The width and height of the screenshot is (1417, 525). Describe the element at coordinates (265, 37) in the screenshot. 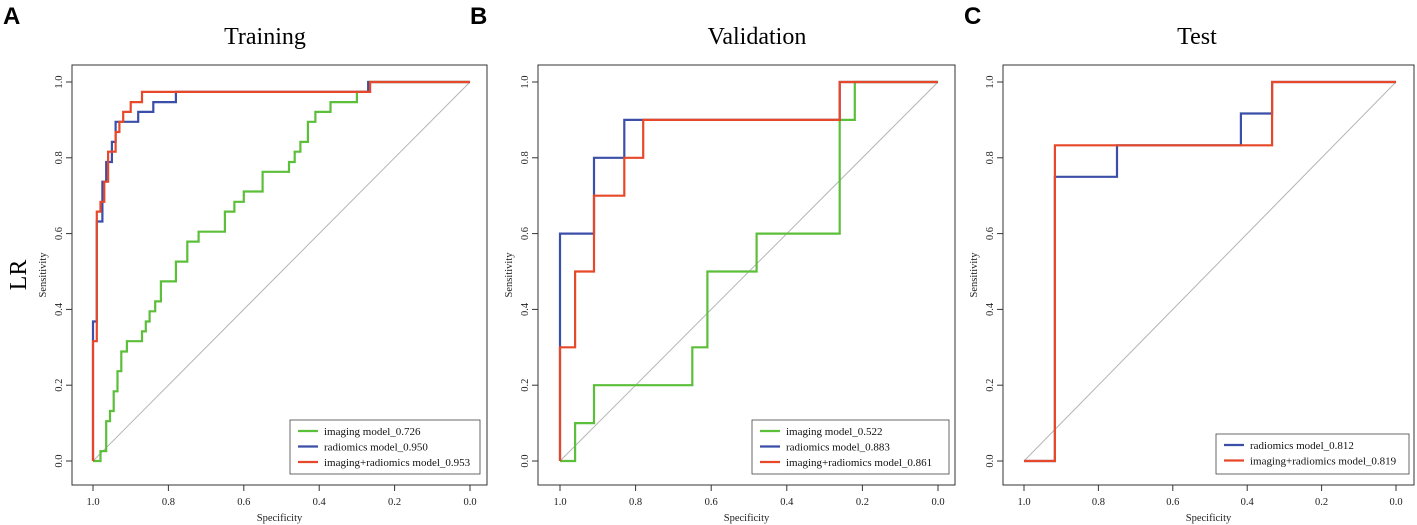

I see `chart-title: Training` at that location.